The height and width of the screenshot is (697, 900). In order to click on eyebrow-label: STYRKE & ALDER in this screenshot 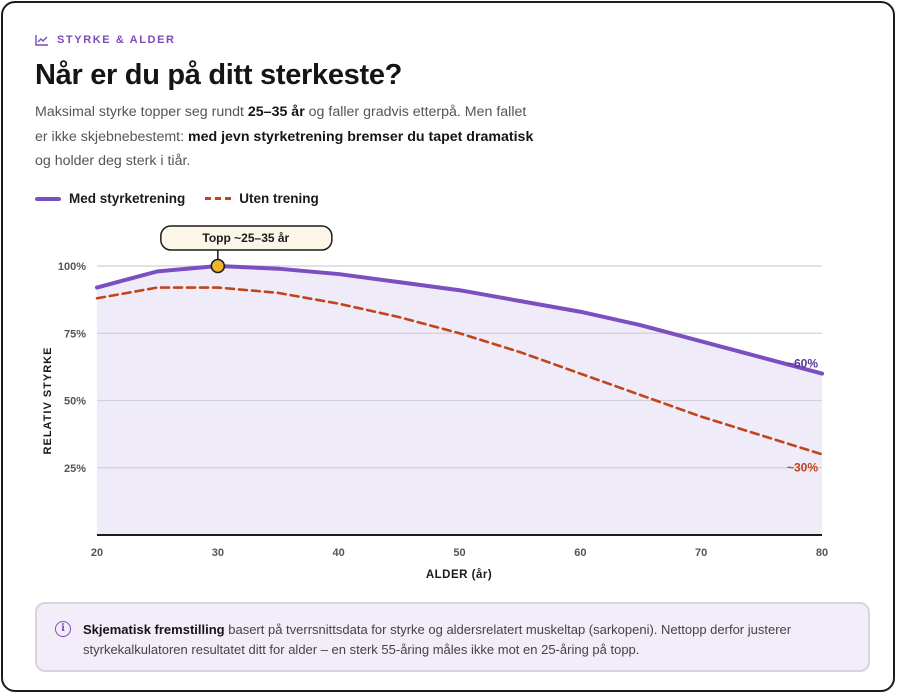, I will do `click(116, 40)`.